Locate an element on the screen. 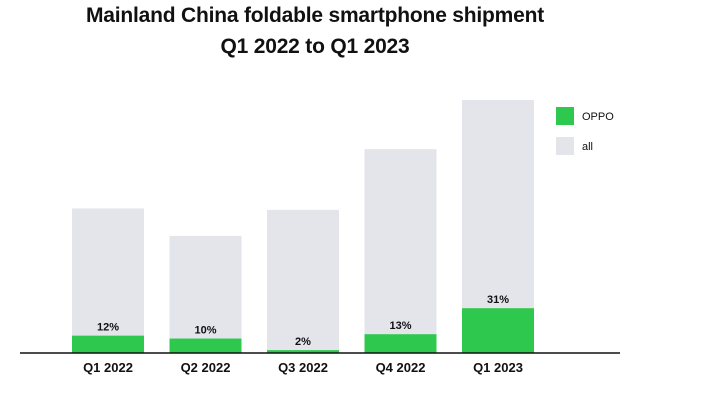  data-label-0: 12% is located at coordinates (108, 328).